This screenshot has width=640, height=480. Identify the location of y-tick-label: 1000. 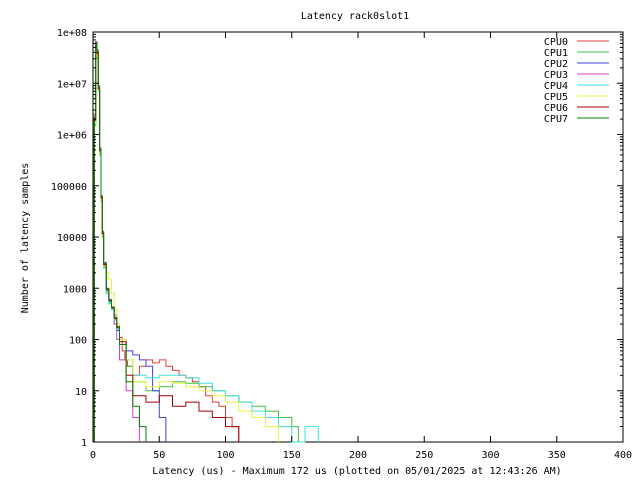
(75, 289).